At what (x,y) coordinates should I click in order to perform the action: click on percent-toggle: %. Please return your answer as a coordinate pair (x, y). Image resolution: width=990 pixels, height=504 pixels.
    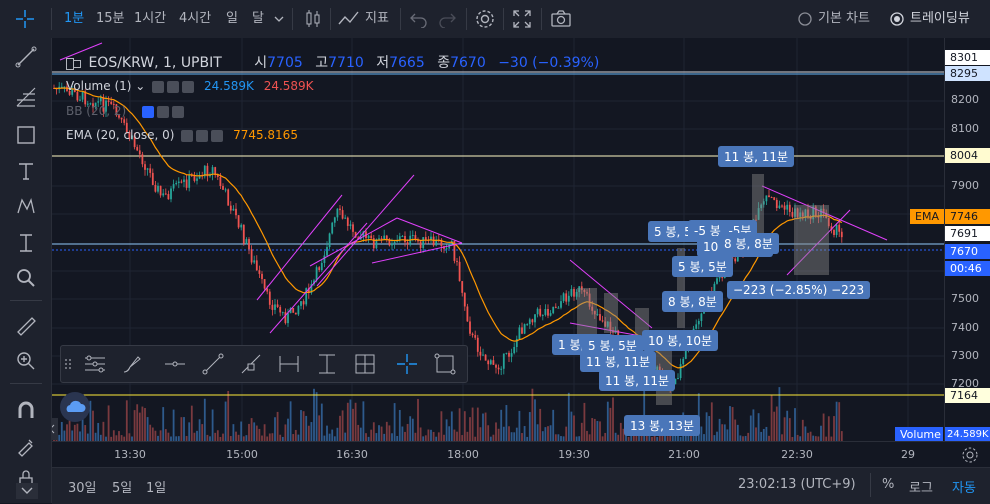
    Looking at the image, I should click on (888, 484).